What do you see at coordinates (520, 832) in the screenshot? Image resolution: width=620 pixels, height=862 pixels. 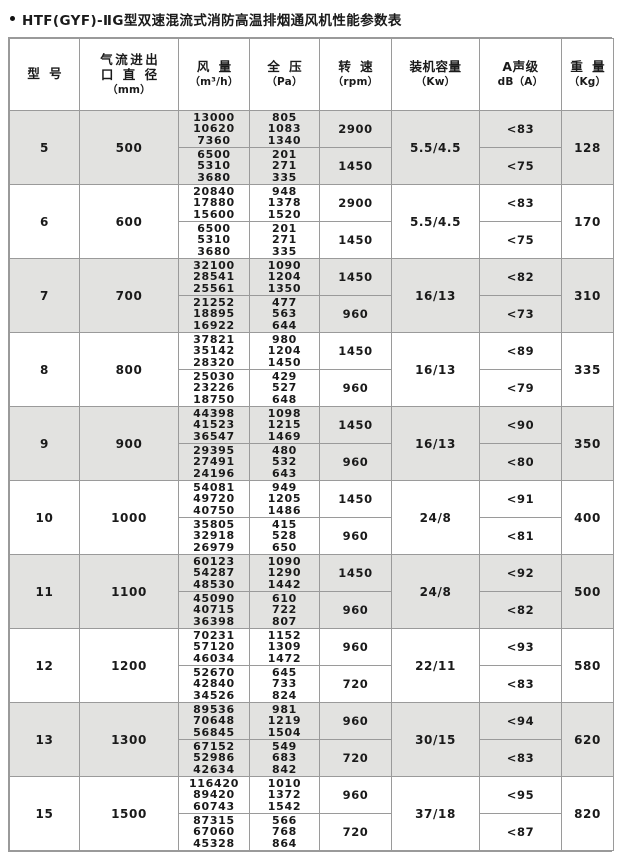 I see `cell-noise: <87` at bounding box center [520, 832].